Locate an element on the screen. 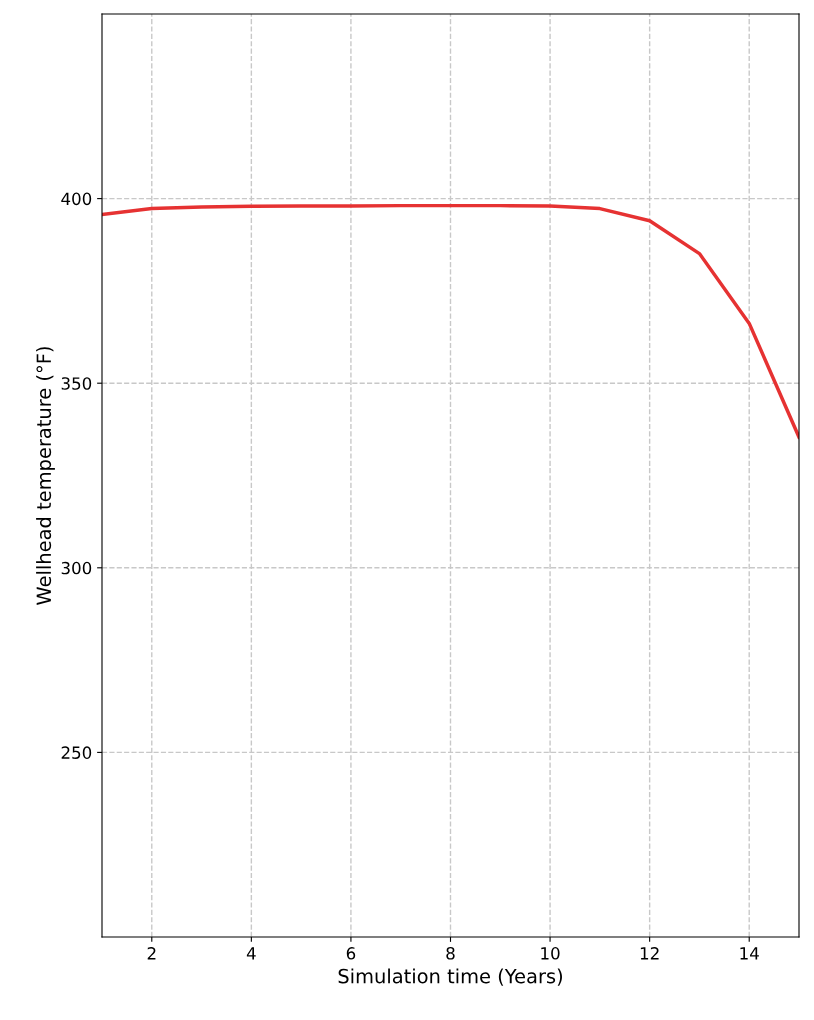 This screenshot has width=814, height=1020. y-axis-title: Wellhead temperature (°F) is located at coordinates (45, 476).